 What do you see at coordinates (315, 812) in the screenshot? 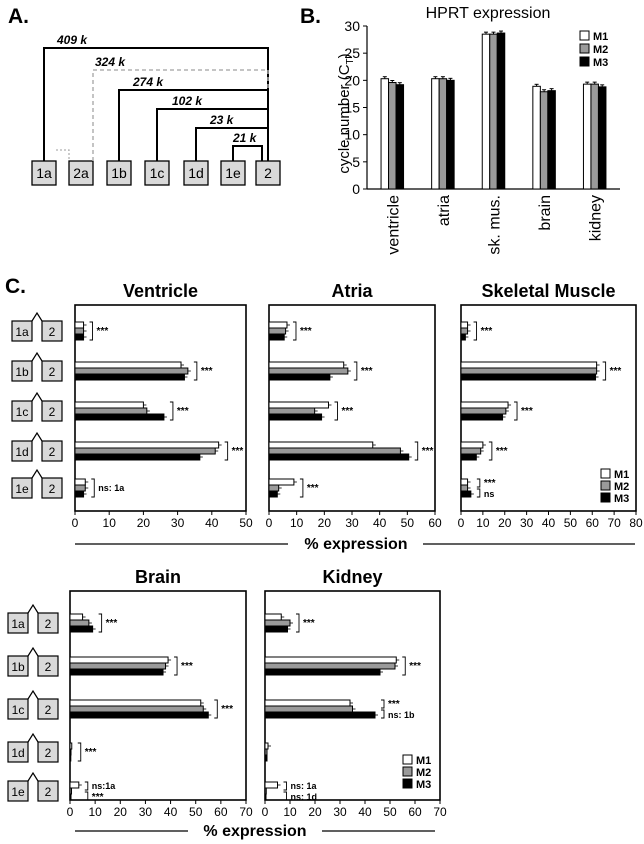
I see `x-tick-label: 20` at bounding box center [315, 812].